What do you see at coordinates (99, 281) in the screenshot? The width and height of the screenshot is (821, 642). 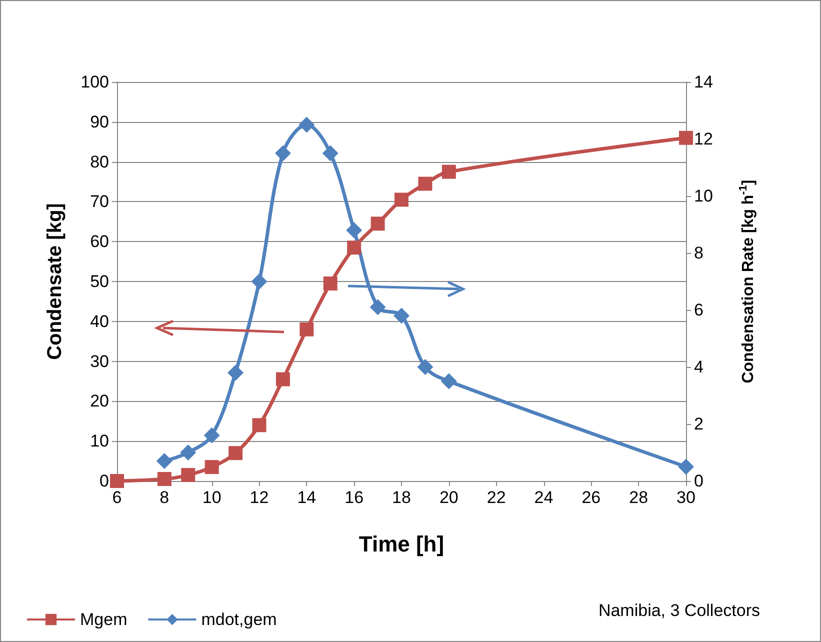 I see `y-tick-label: 50` at bounding box center [99, 281].